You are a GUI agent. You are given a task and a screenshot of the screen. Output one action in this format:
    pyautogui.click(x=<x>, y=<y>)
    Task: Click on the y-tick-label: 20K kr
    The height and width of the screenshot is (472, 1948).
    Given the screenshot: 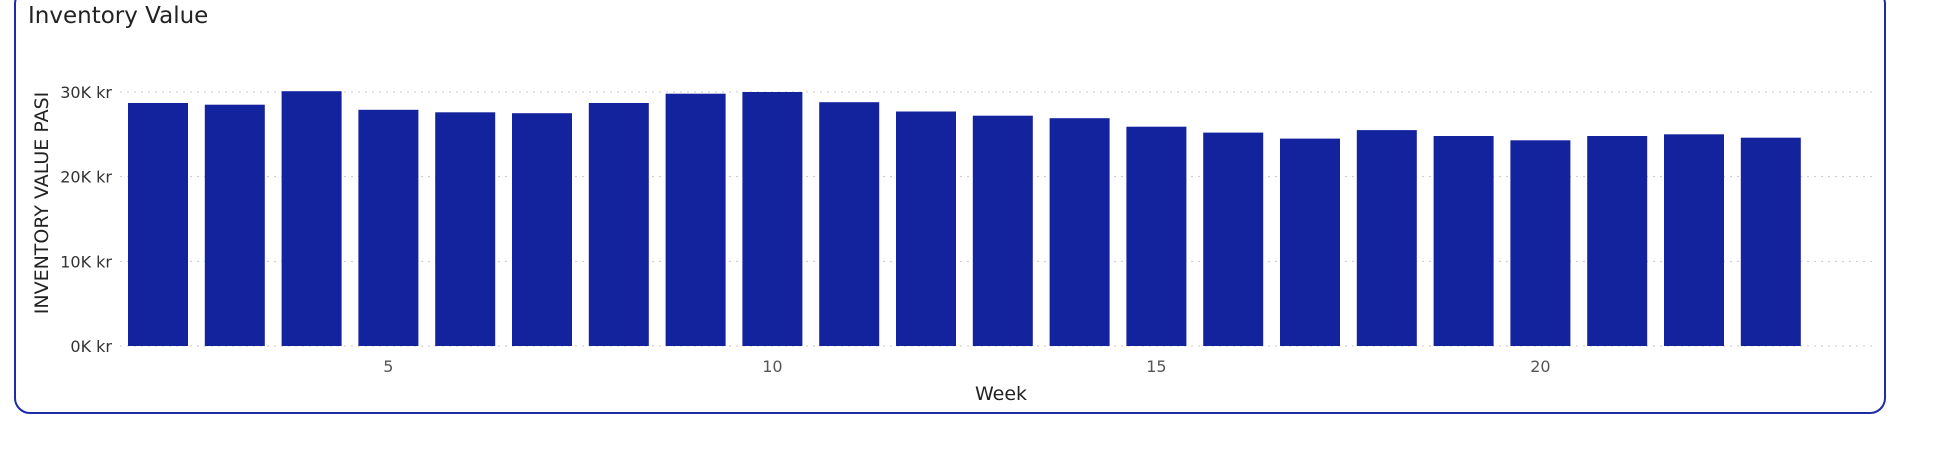 What is the action you would take?
    pyautogui.click(x=86, y=177)
    